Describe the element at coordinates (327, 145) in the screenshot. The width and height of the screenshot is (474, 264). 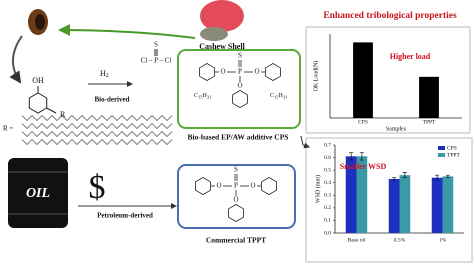
I see `y-tick-label: 0.7` at that location.